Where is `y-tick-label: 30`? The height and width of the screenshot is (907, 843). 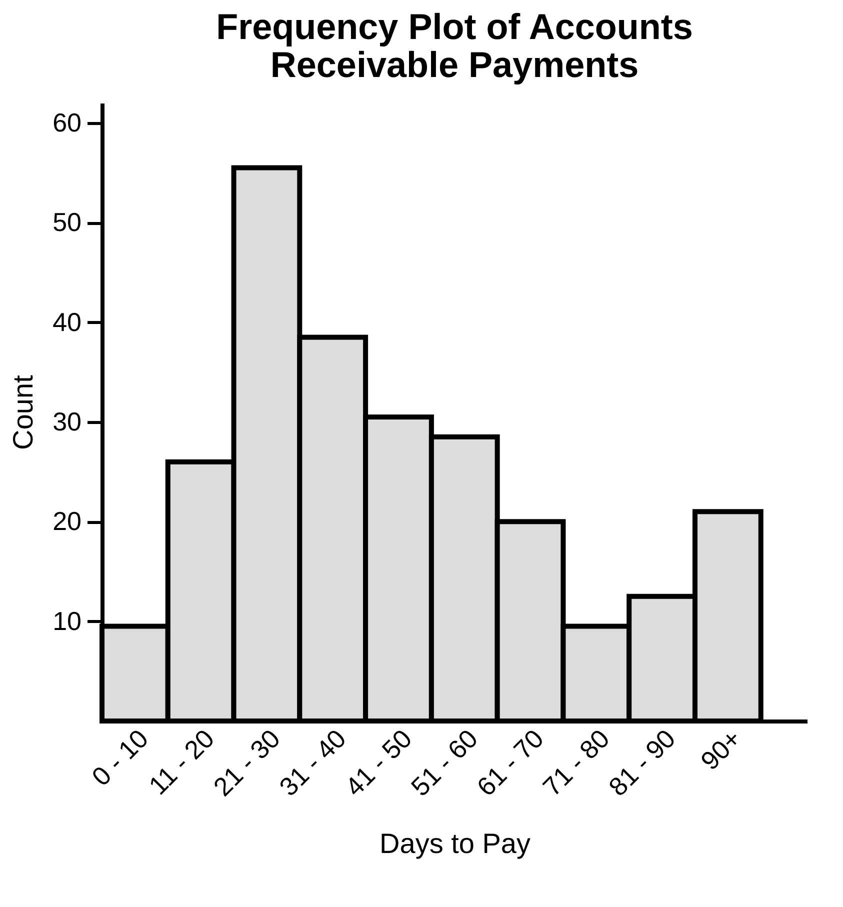 y-tick-label: 30 is located at coordinates (67, 421).